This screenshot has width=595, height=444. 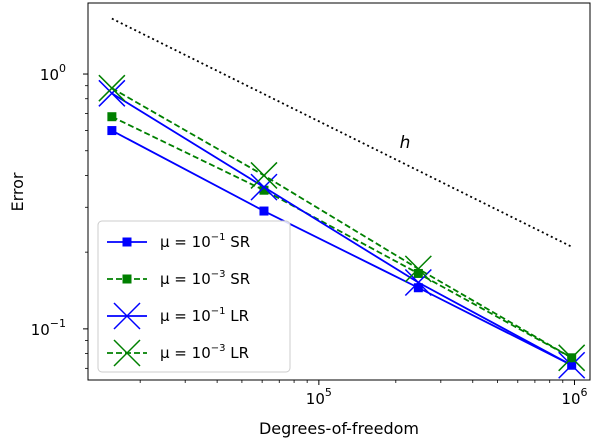 What do you see at coordinates (17, 191) in the screenshot?
I see `y-axis-label: Error` at bounding box center [17, 191].